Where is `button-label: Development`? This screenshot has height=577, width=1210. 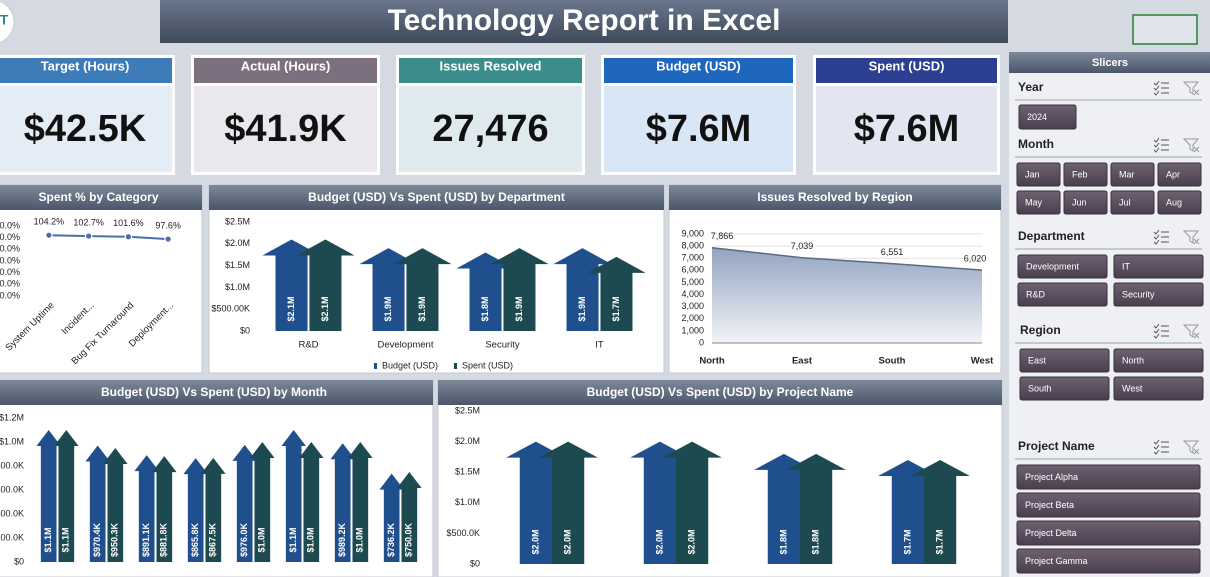 button-label: Development is located at coordinates (1053, 266).